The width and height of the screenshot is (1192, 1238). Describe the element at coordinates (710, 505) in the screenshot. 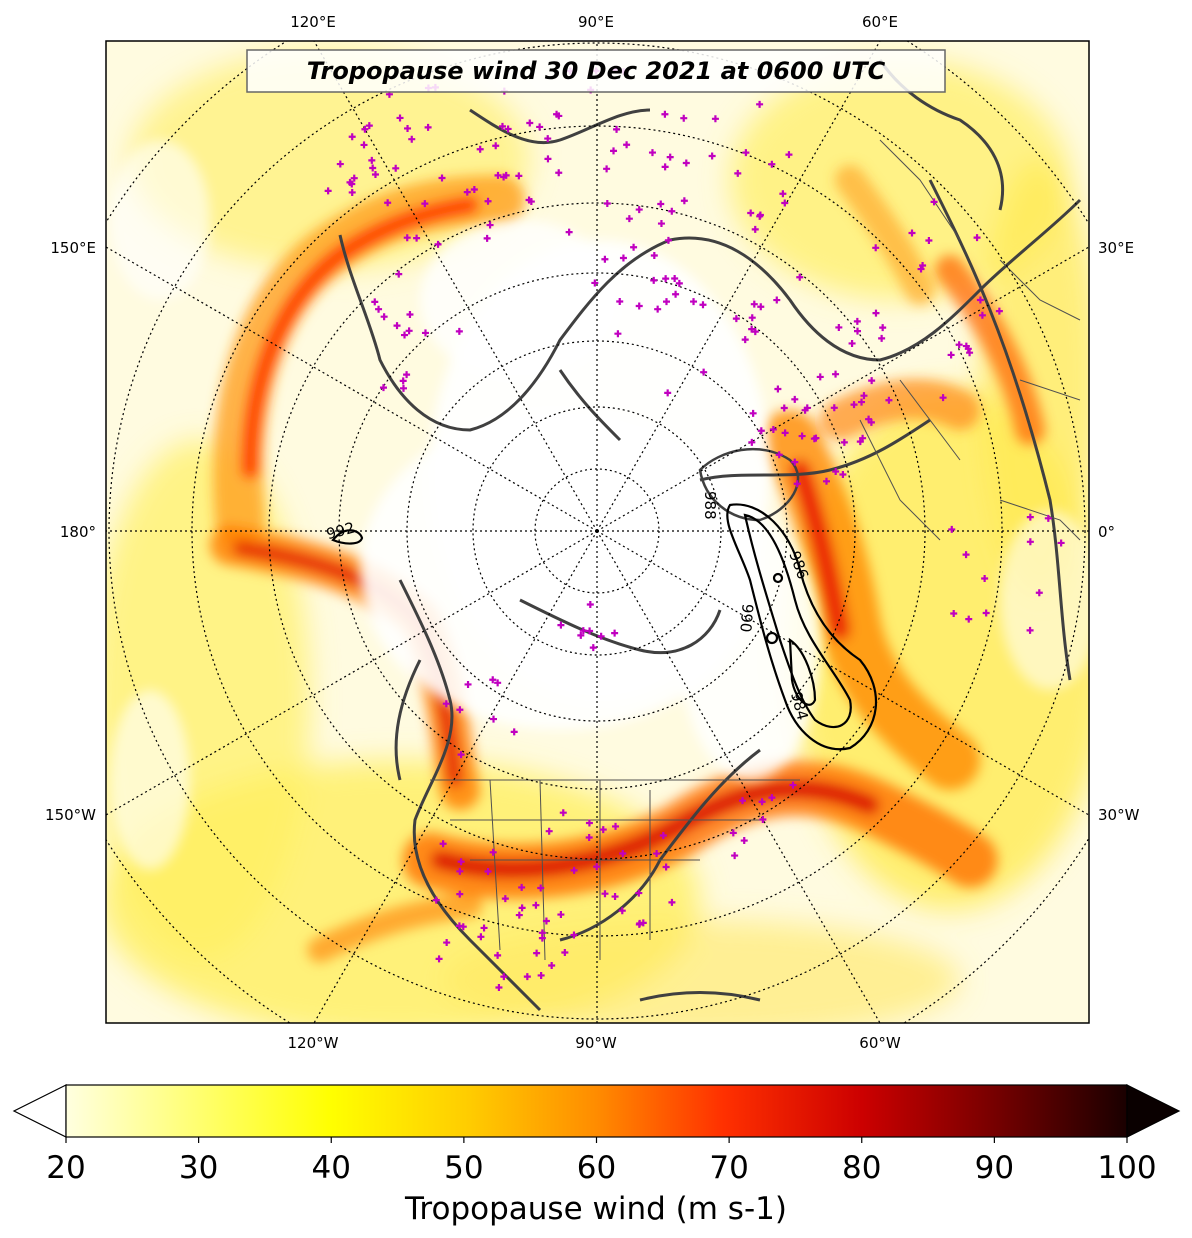

I see `contour-label-988: 988` at that location.